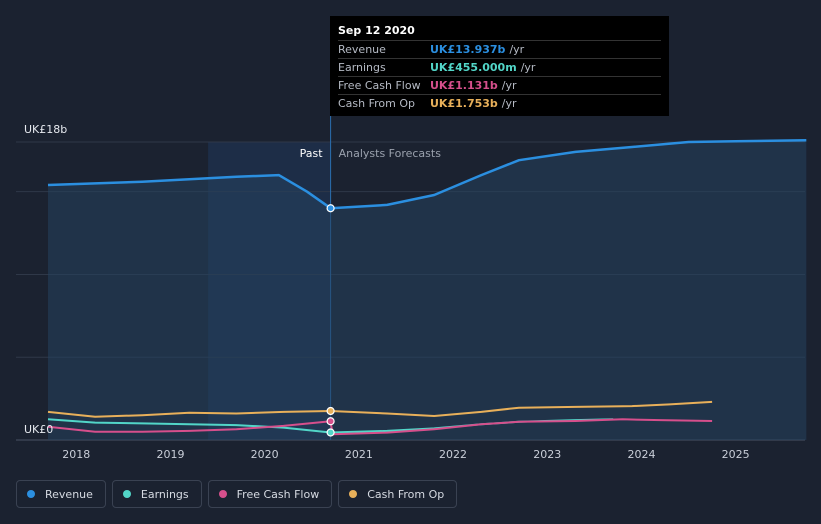  What do you see at coordinates (330, 208) in the screenshot?
I see `highlight-point-revenue` at bounding box center [330, 208].